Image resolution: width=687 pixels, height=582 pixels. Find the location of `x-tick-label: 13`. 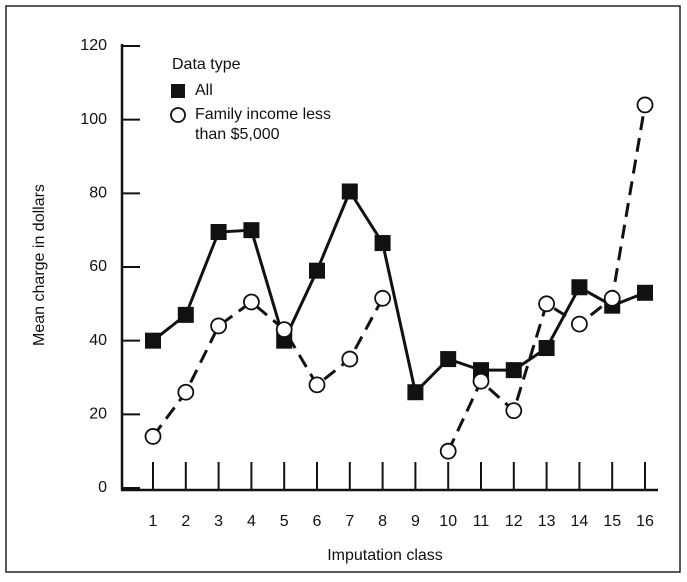

x-tick-label: 13 is located at coordinates (547, 521).